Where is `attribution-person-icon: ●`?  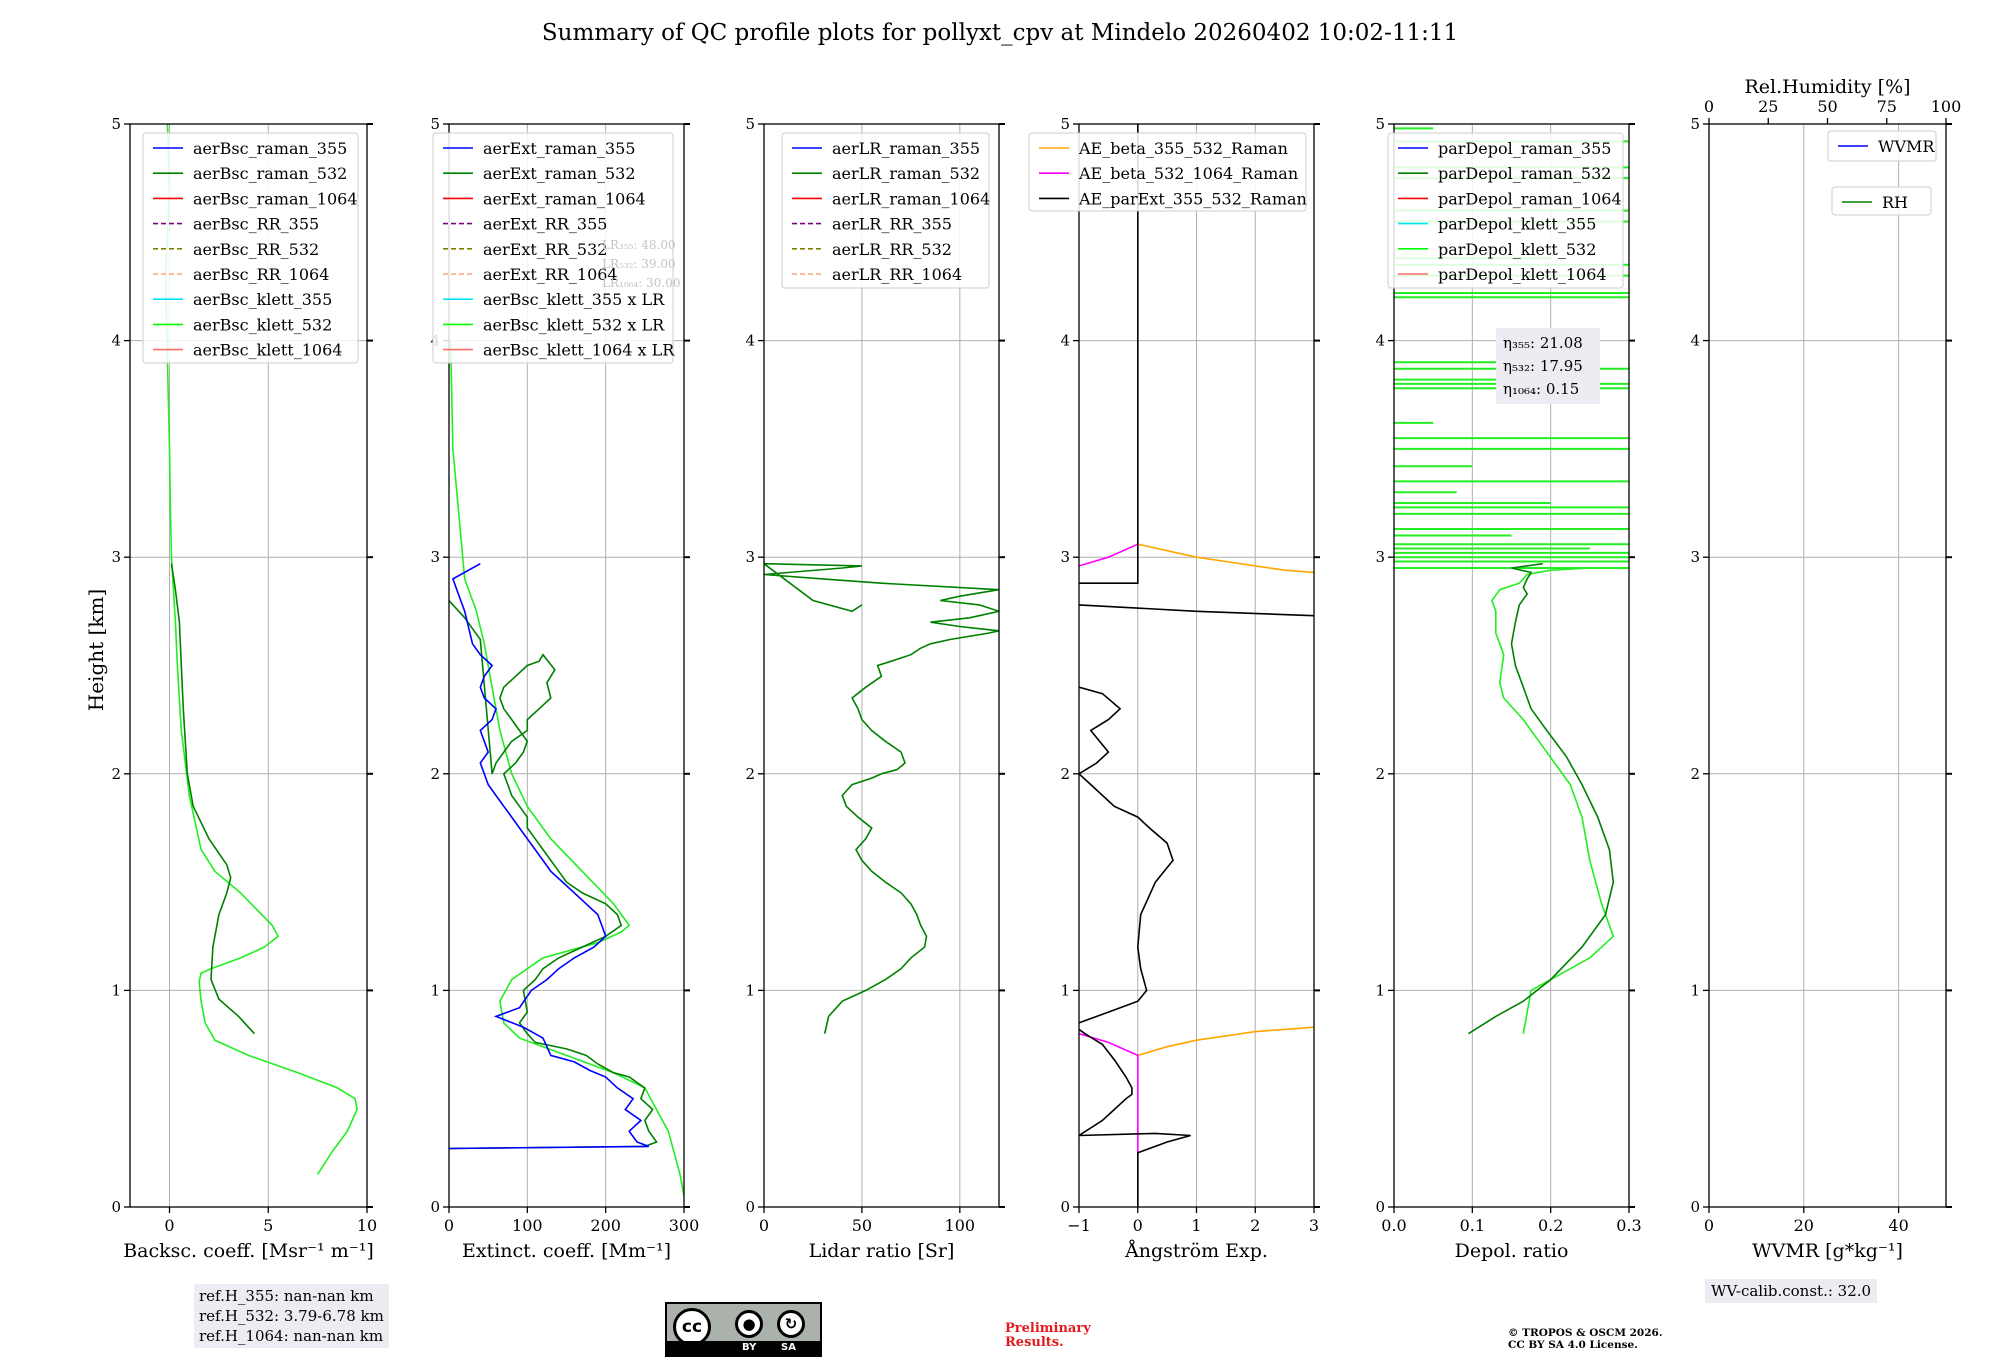
attribution-person-icon: ● is located at coordinates (749, 1324).